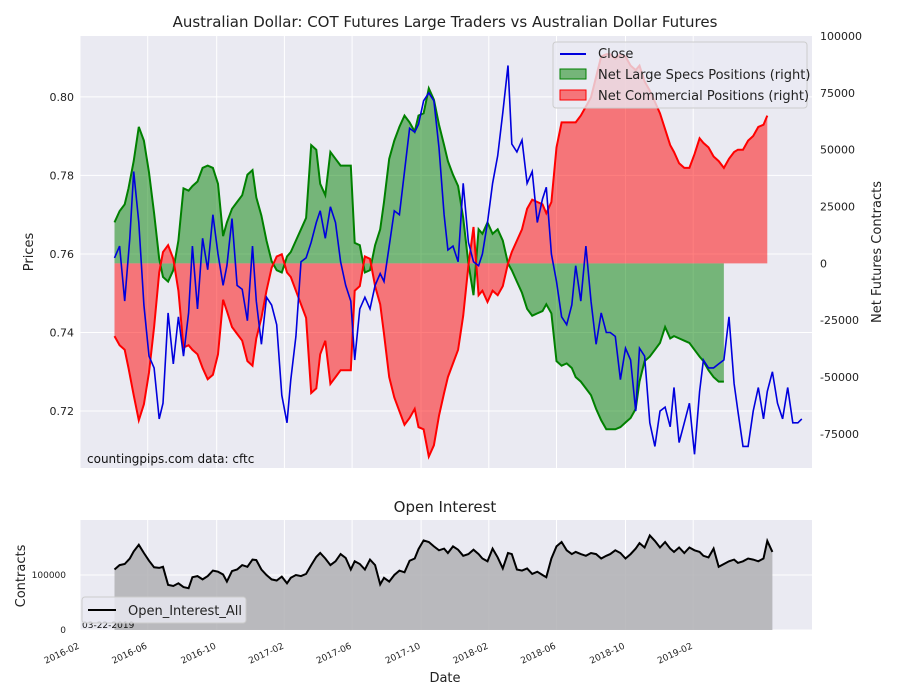  I want to click on legend-box, so click(680, 75).